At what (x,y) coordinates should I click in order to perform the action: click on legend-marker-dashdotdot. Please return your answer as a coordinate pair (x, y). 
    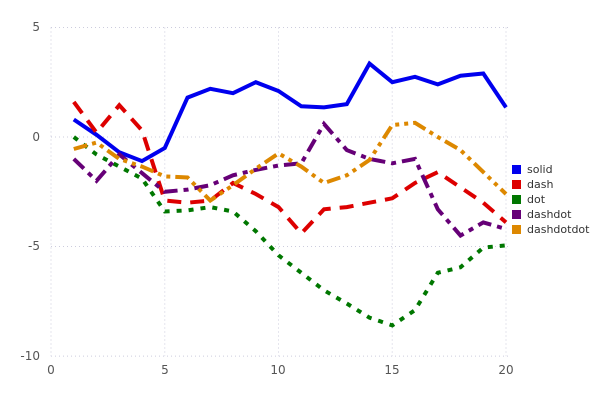
    Looking at the image, I should click on (516, 229).